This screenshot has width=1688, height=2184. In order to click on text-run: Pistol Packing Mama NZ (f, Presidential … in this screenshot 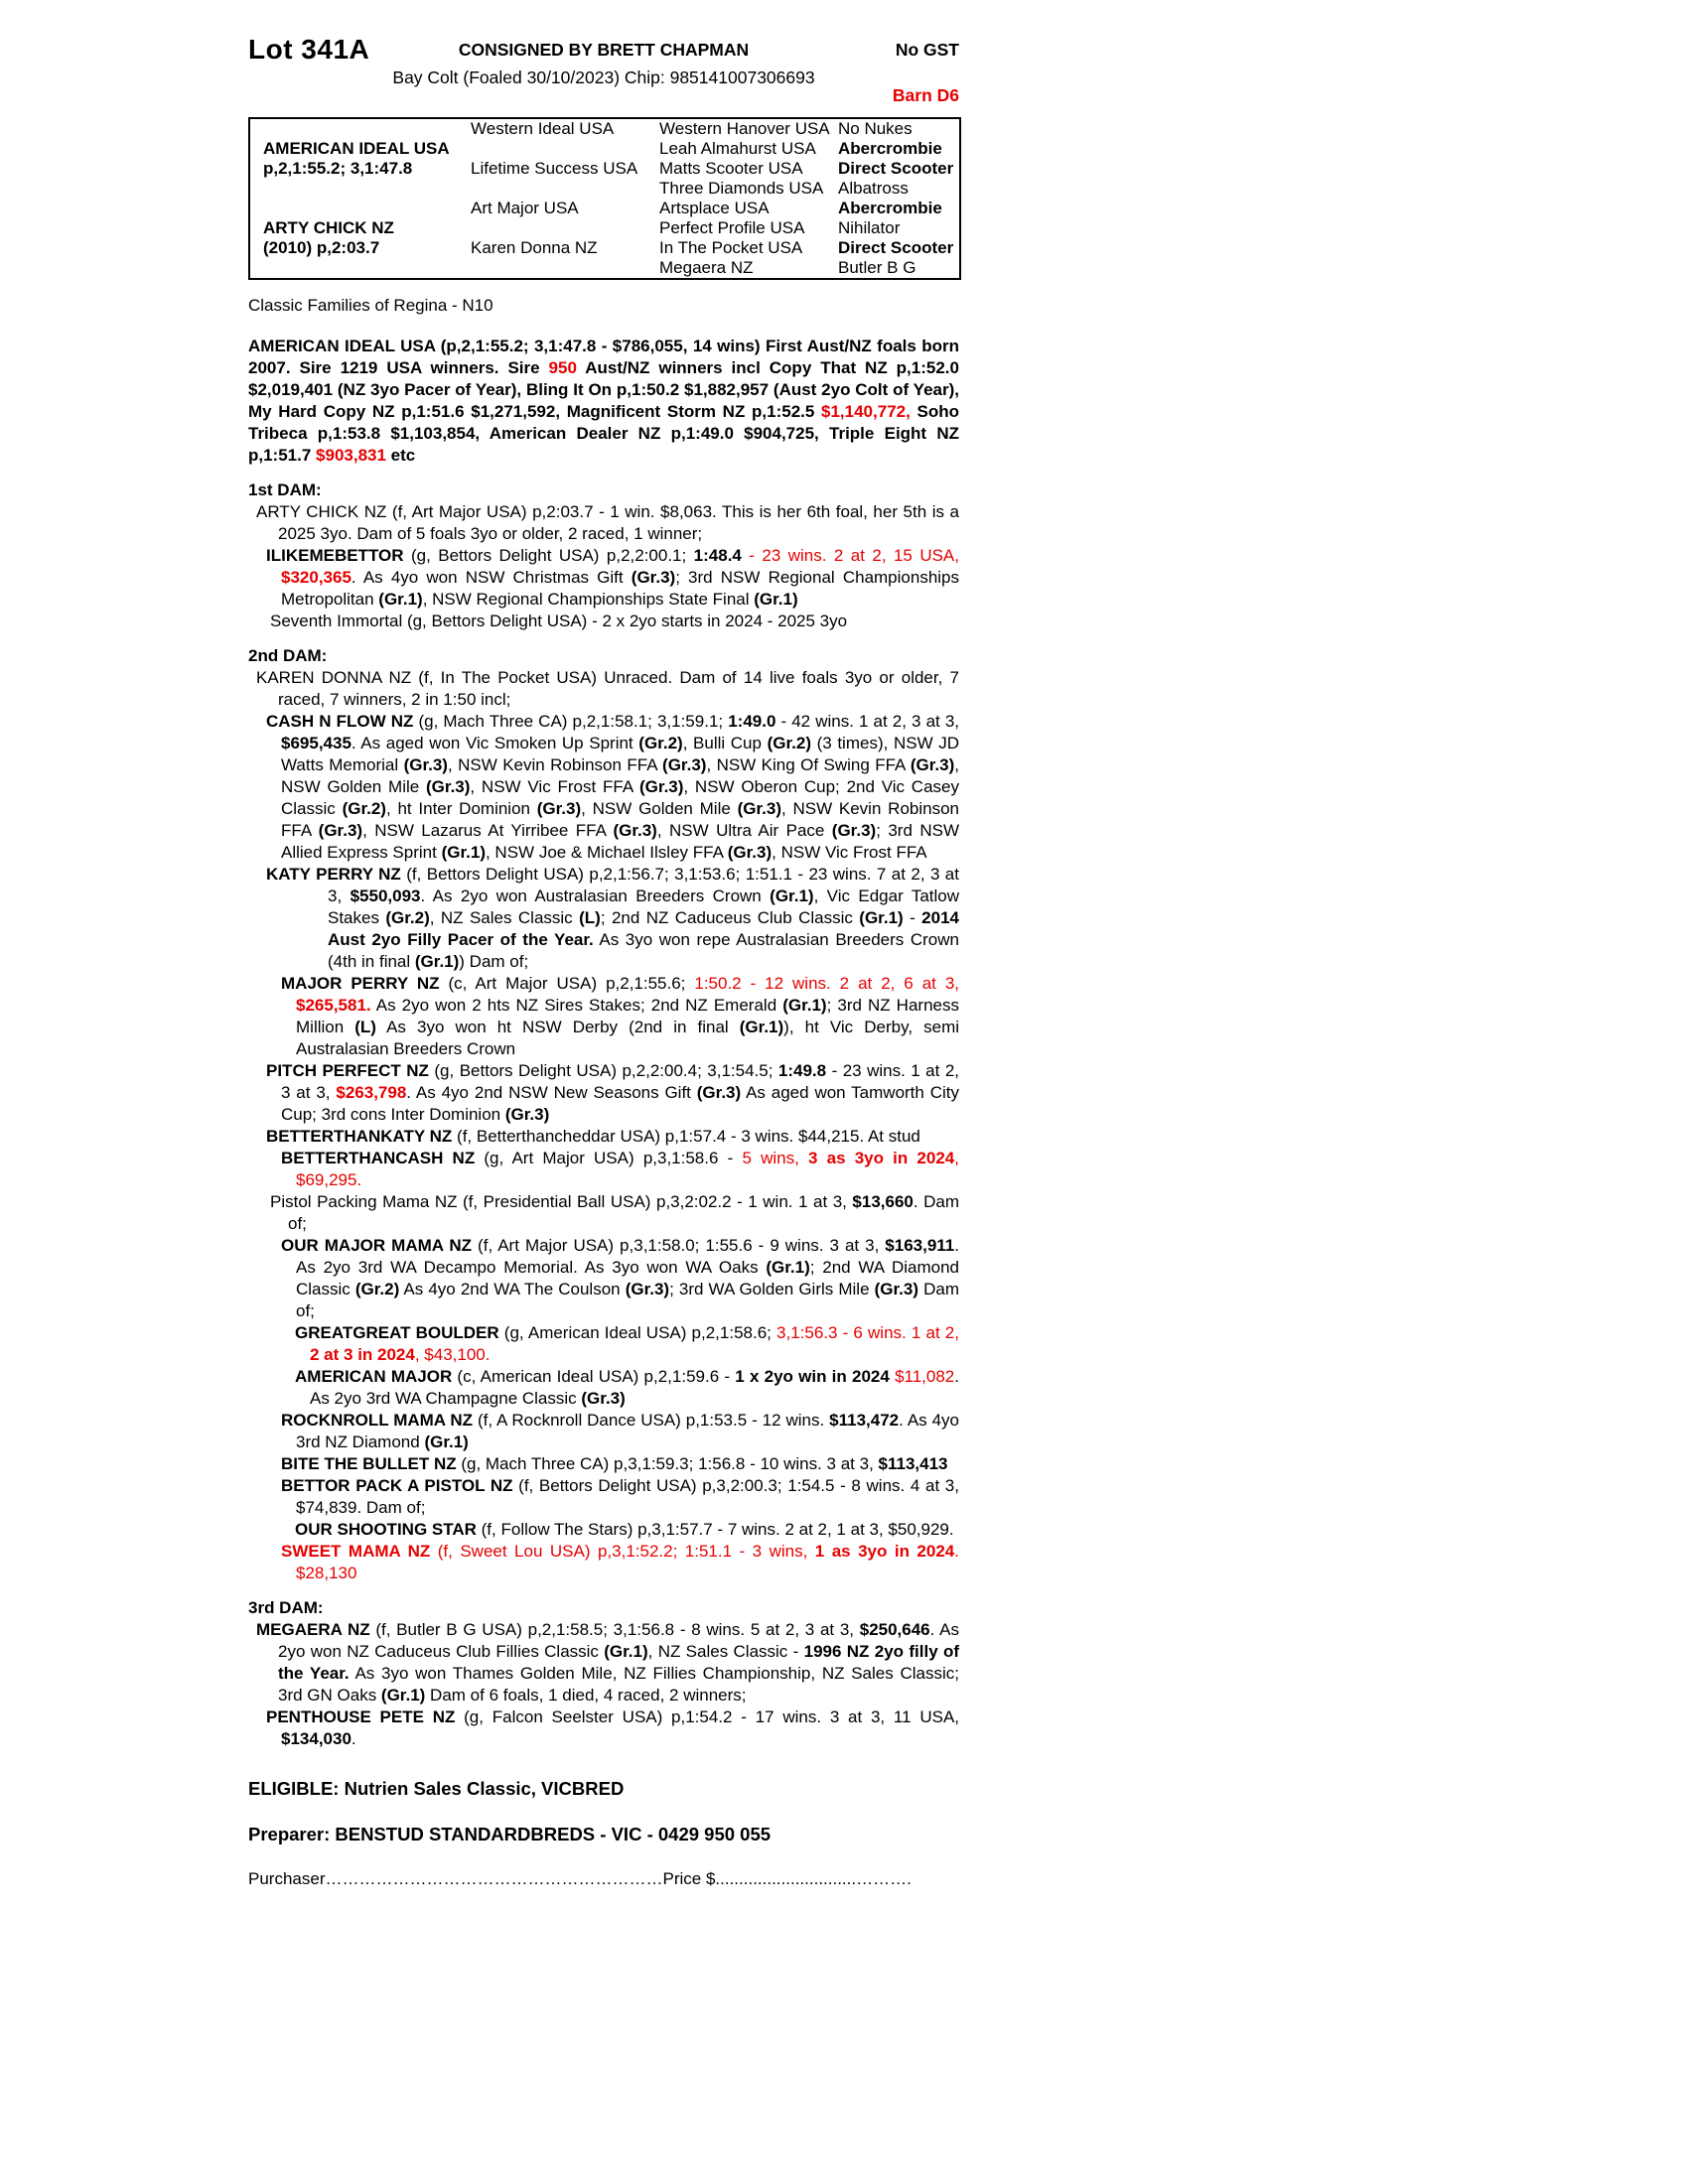, I will do `click(561, 1201)`.